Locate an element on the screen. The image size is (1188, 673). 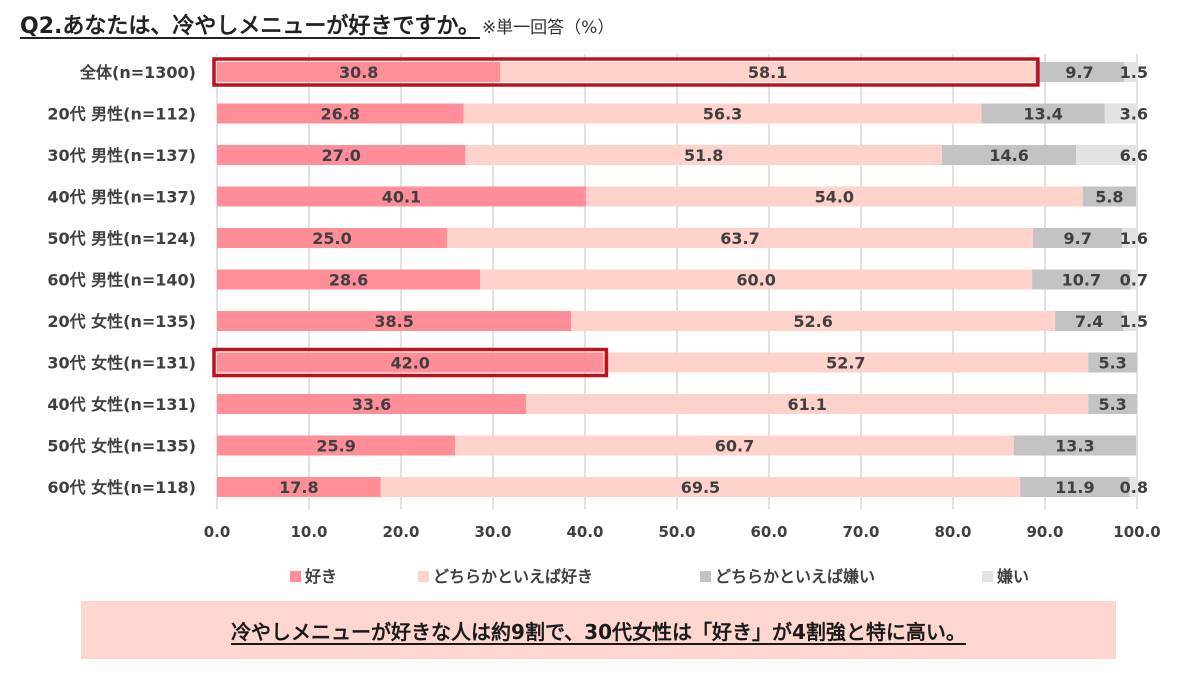
data-label: 38.5 is located at coordinates (393, 321).